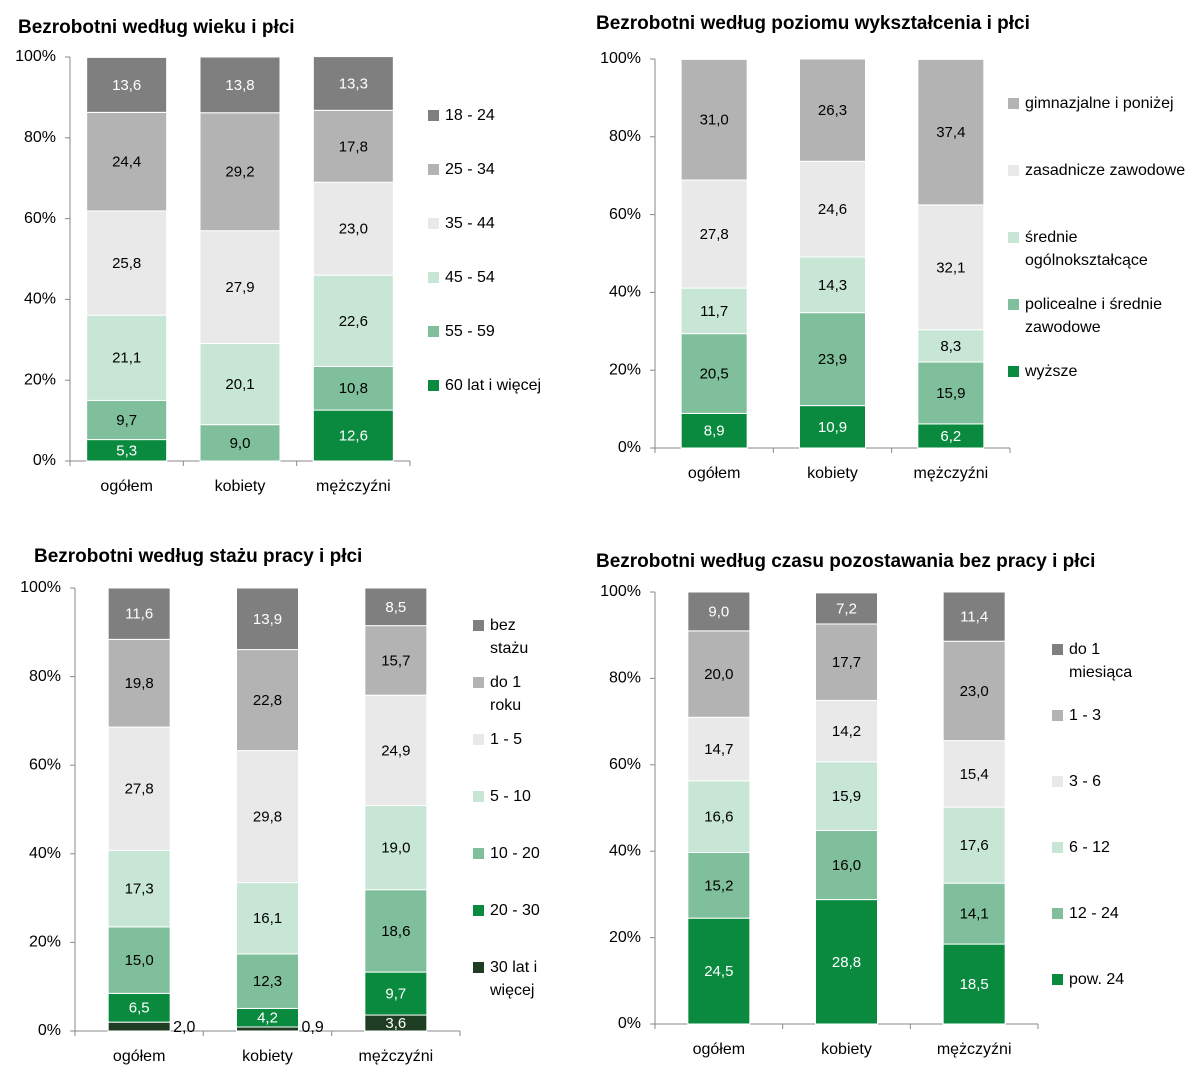  I want to click on legend-label: 55 - 59, so click(470, 331).